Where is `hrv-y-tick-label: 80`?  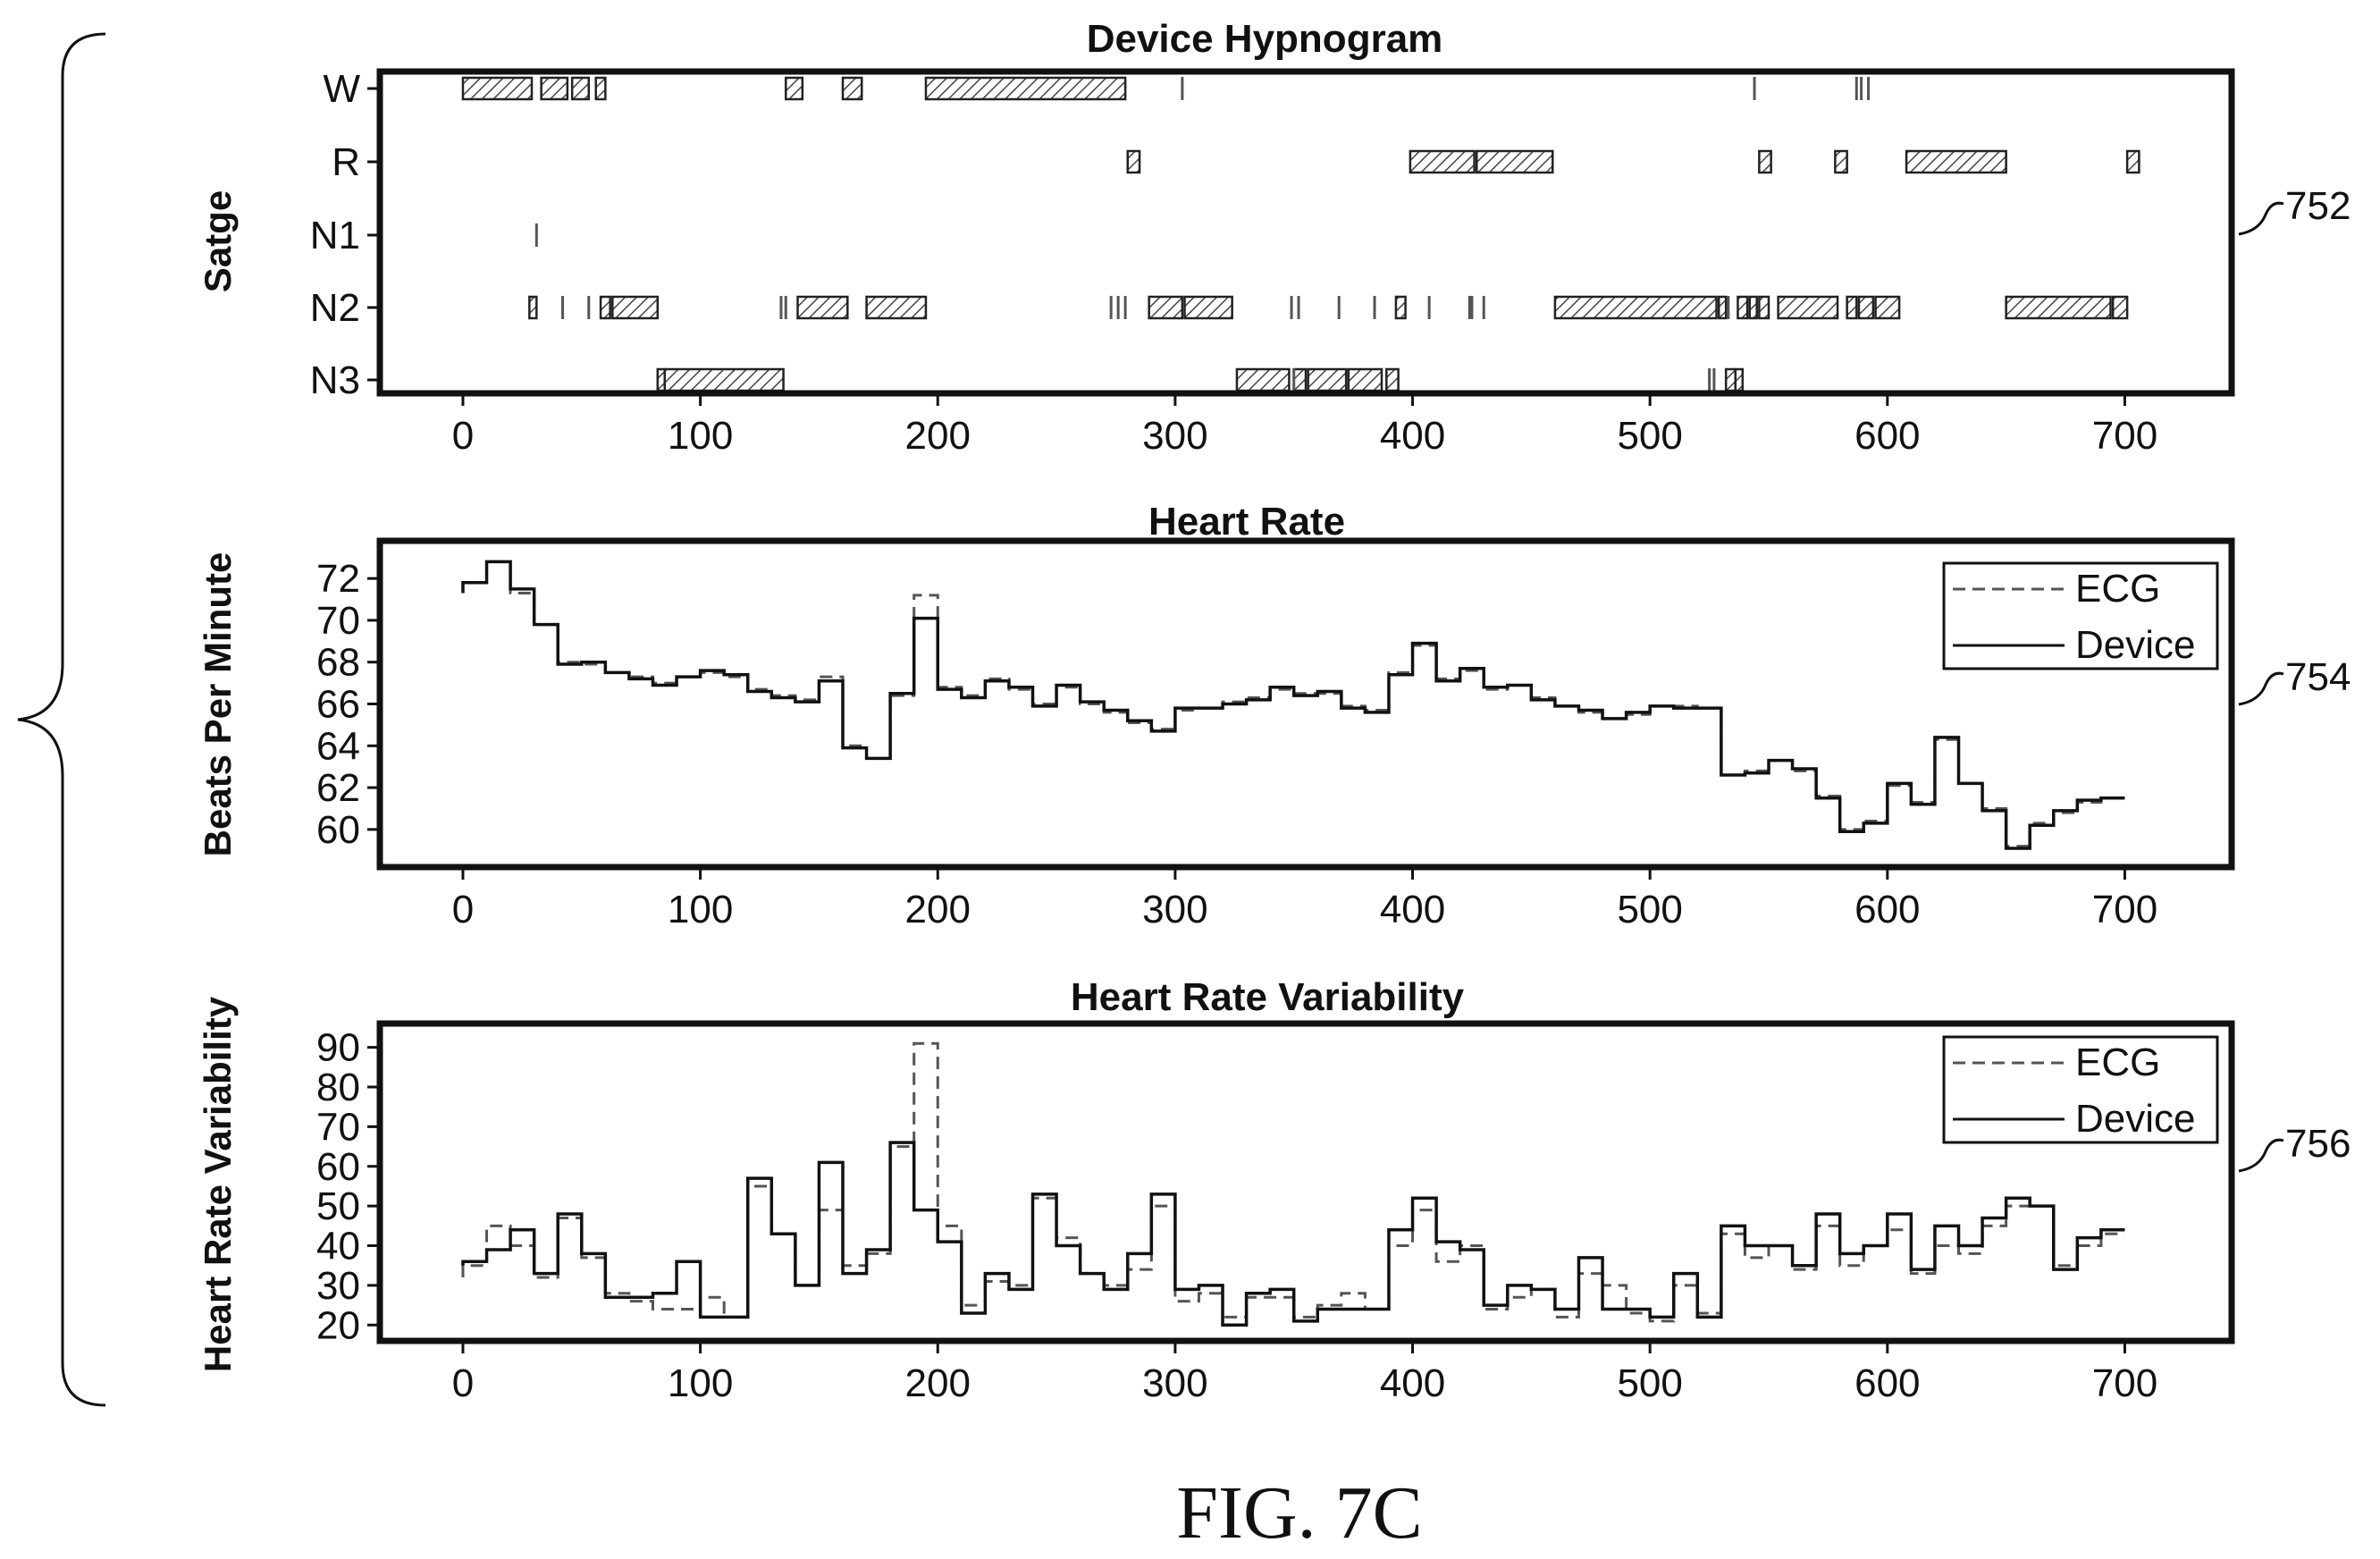 hrv-y-tick-label: 80 is located at coordinates (338, 1087).